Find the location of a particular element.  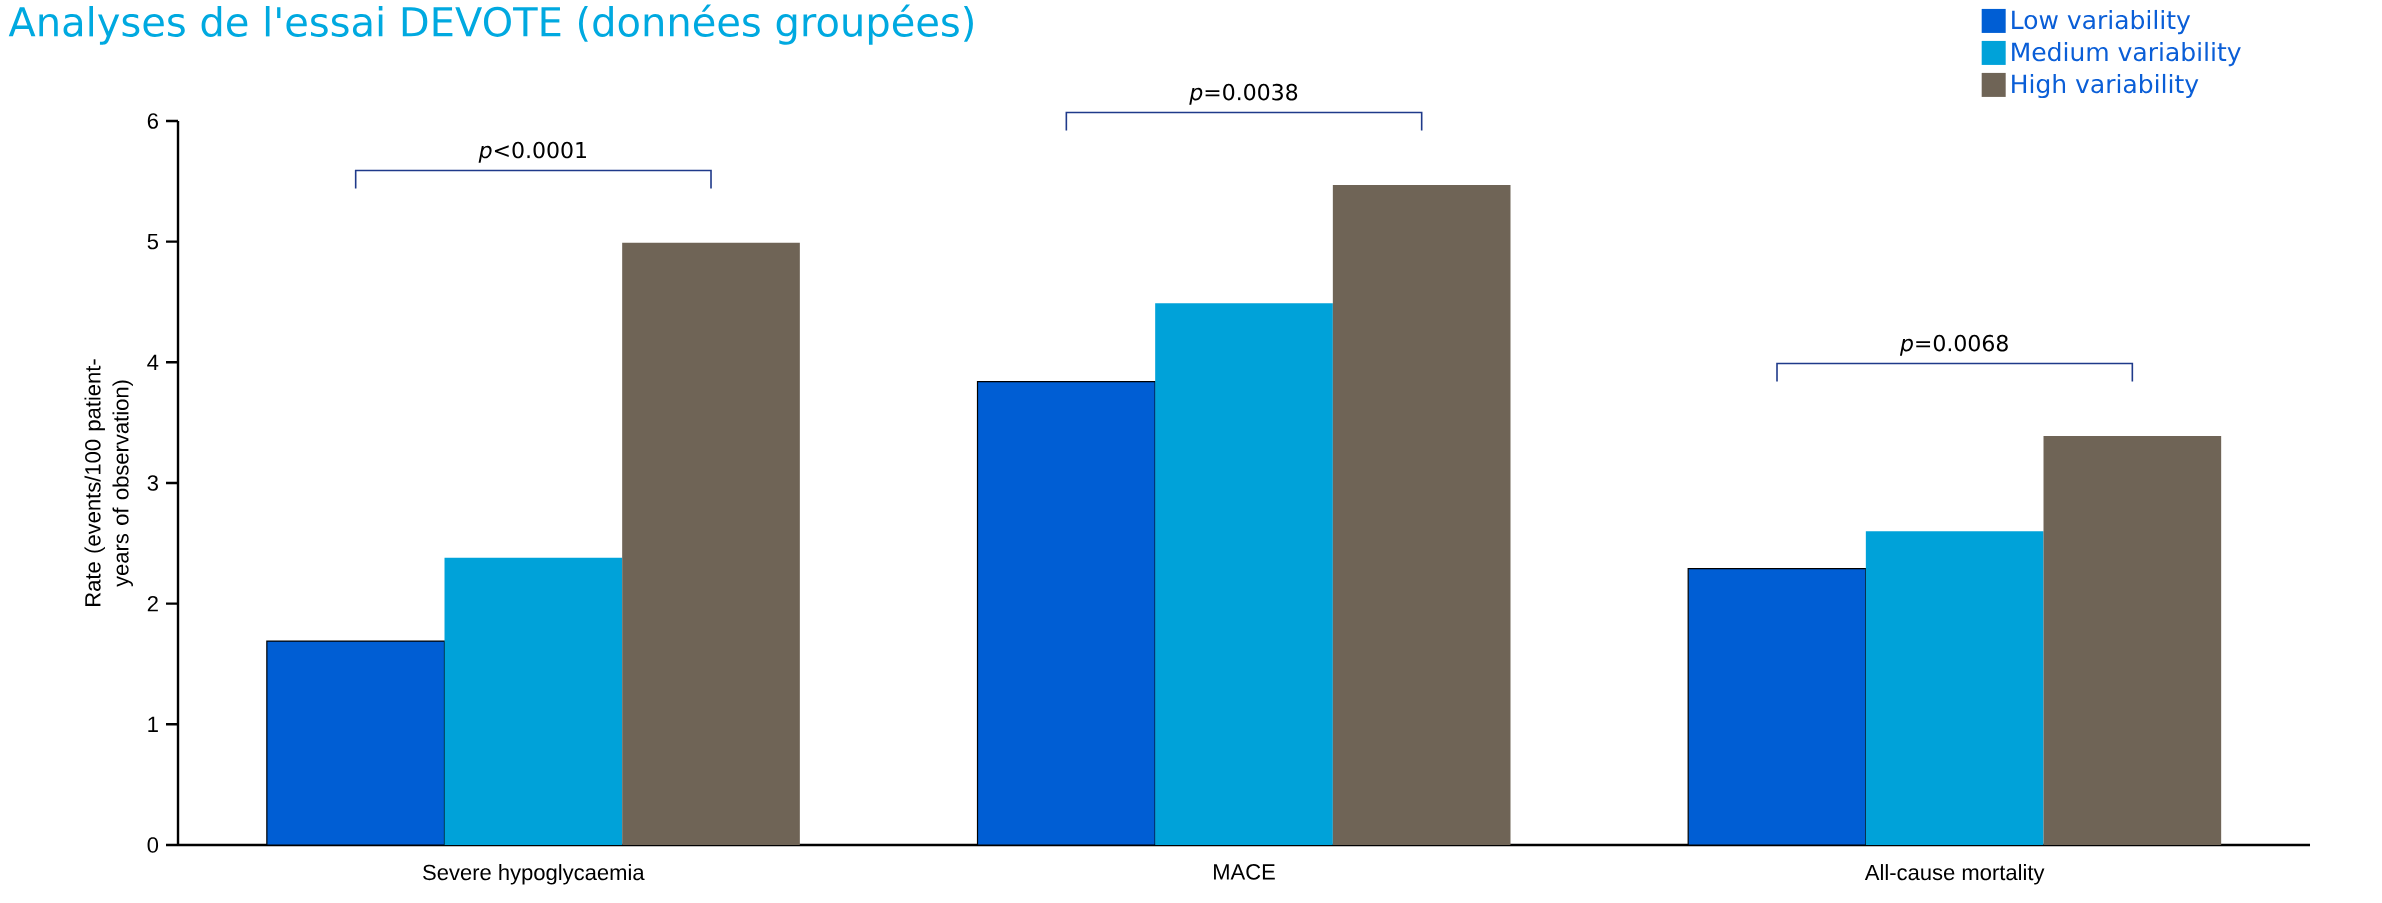

text: p=0.0038 is located at coordinates (1243, 94).